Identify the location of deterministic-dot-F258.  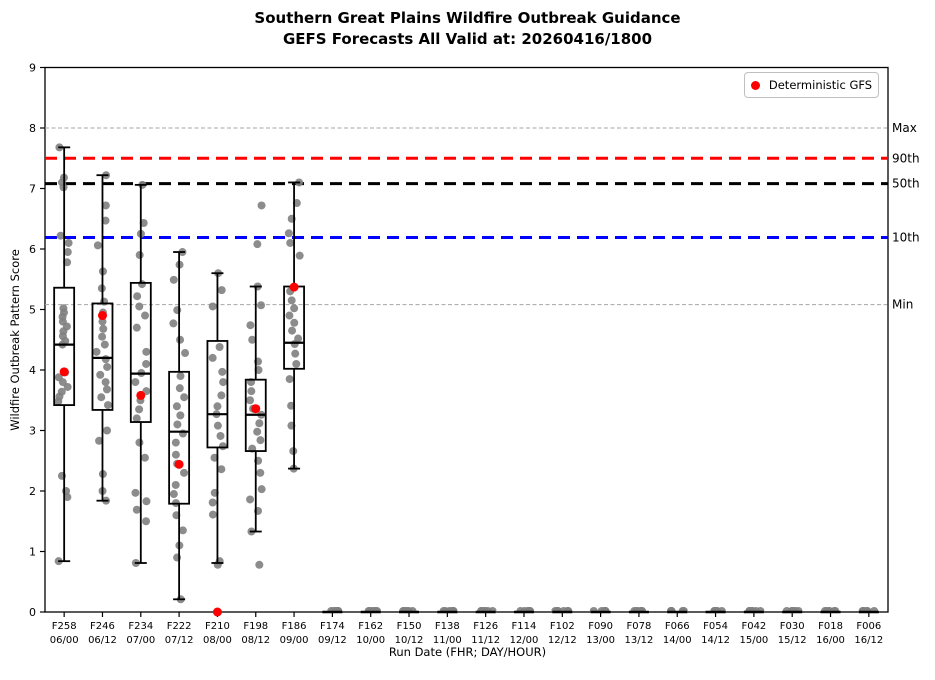
(64, 372).